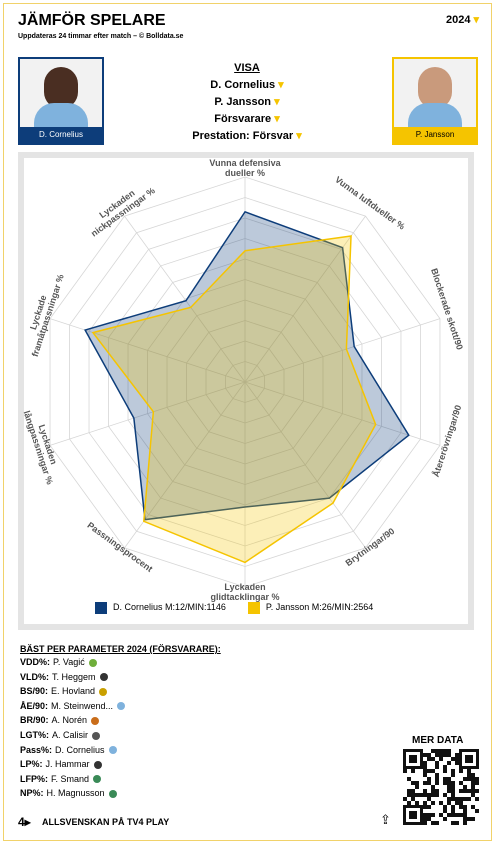  What do you see at coordinates (70, 735) in the screenshot?
I see `player-name: A. Calisir` at bounding box center [70, 735].